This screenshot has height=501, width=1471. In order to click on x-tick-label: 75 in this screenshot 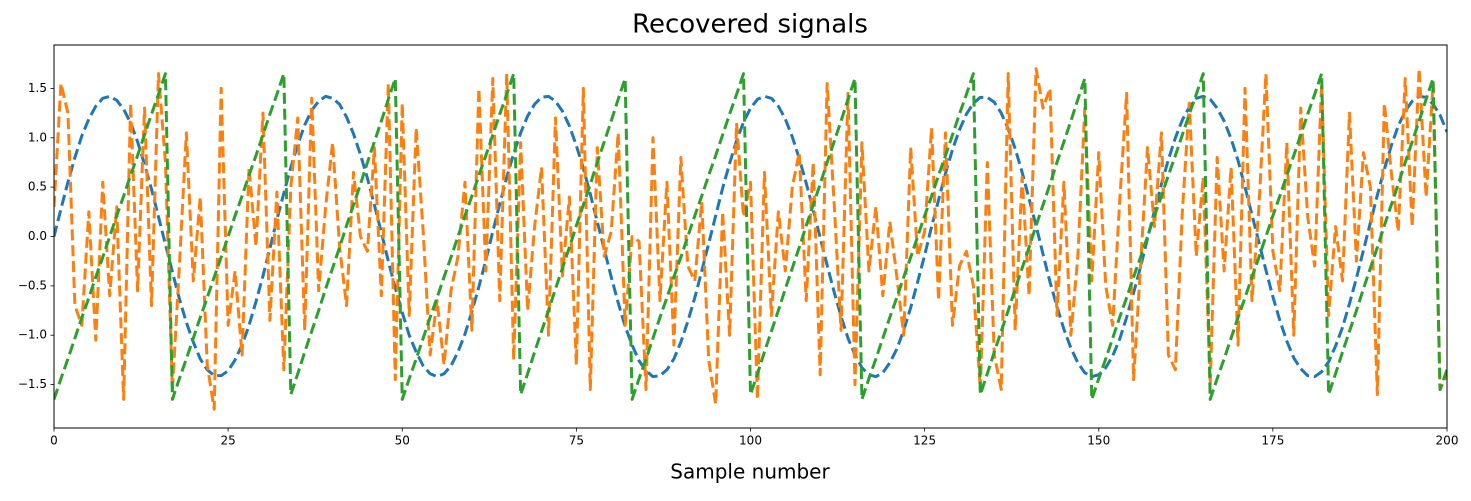, I will do `click(576, 441)`.